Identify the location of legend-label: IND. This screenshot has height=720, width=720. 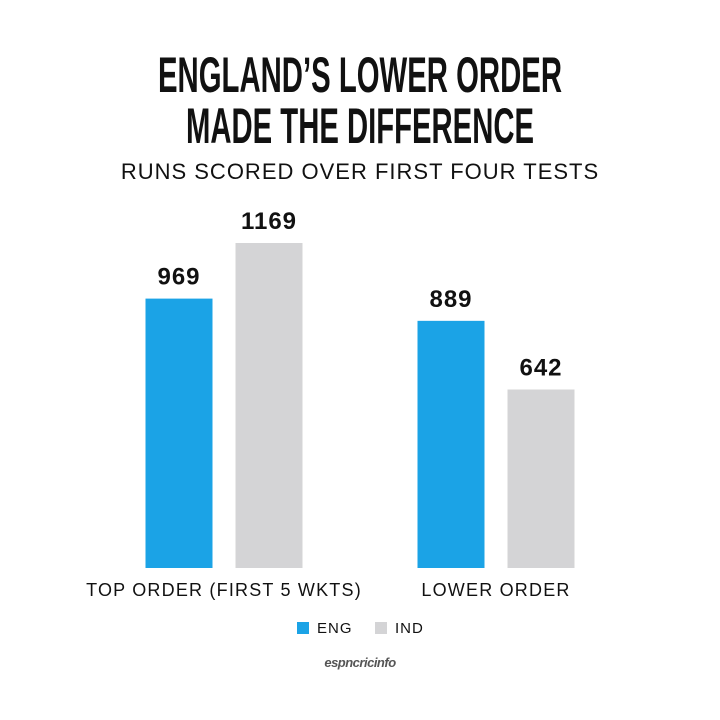
(409, 628).